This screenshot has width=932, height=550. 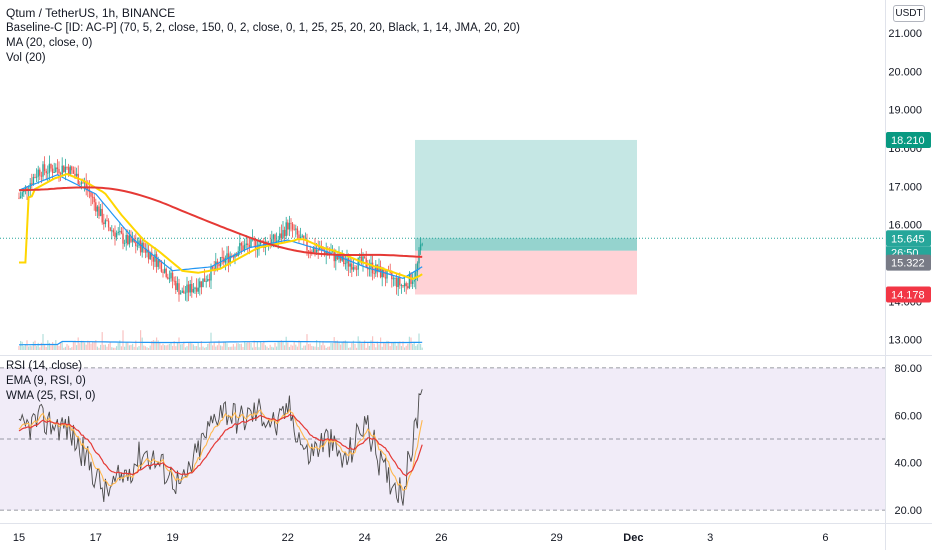 I want to click on symbol-title: Qtum / TetherUS, 1h, BINANCE, so click(x=91, y=13).